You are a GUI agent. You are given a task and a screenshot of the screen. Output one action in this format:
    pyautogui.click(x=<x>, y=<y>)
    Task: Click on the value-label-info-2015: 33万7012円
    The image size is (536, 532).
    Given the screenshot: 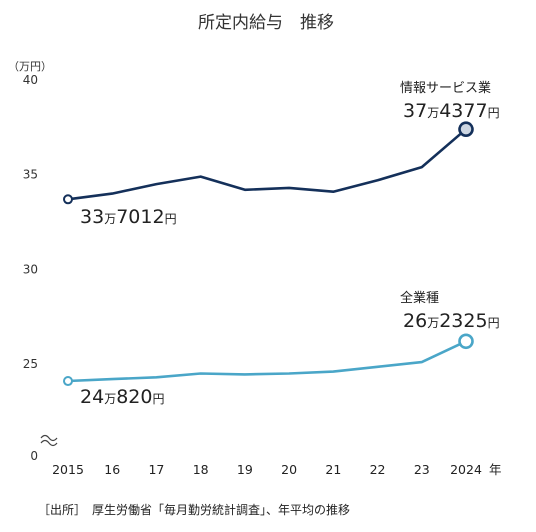 What is the action you would take?
    pyautogui.click(x=128, y=217)
    